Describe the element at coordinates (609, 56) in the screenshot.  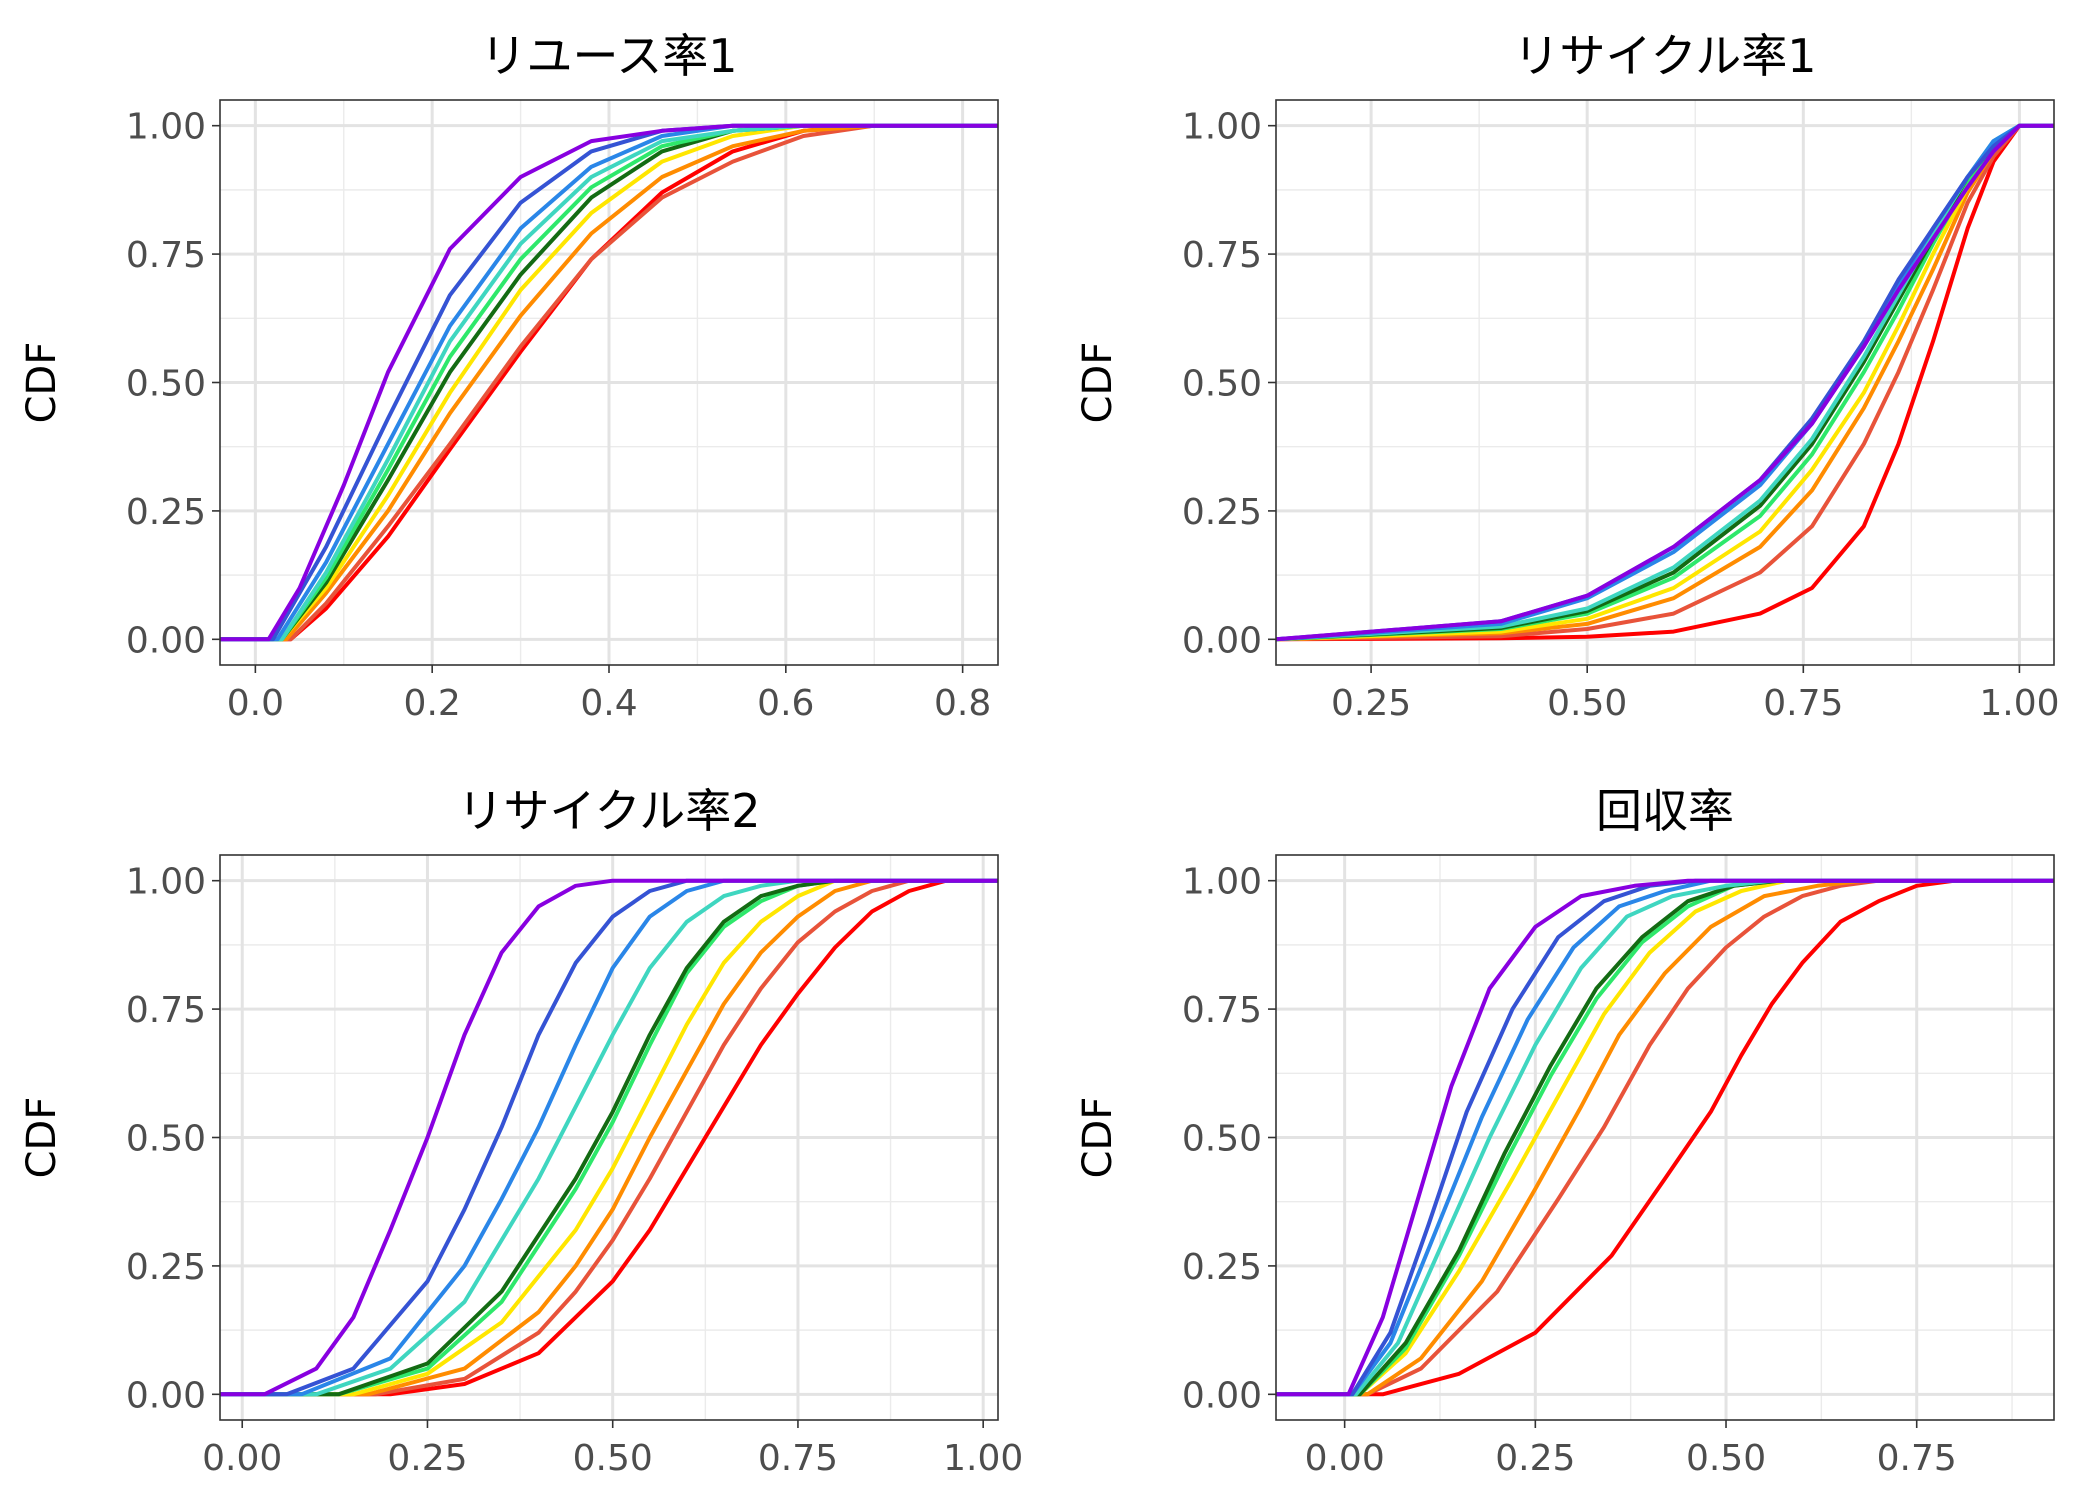
I see `panel-title: リユース率1` at that location.